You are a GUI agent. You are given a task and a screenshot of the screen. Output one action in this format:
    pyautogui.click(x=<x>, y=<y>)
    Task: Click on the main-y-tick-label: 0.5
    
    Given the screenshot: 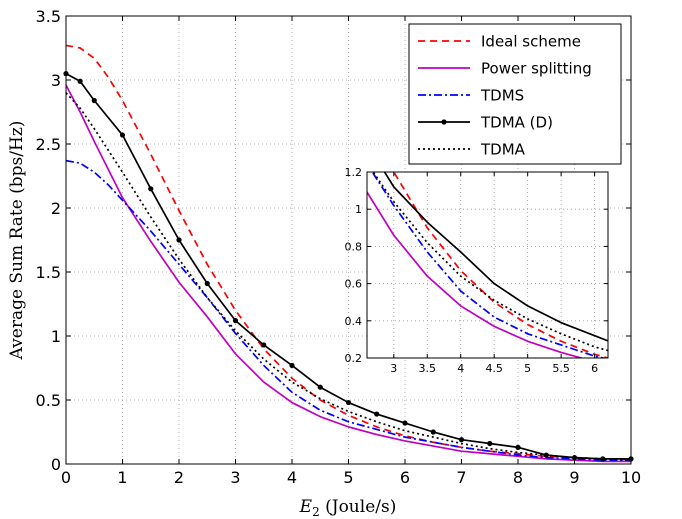 What is the action you would take?
    pyautogui.click(x=48, y=400)
    